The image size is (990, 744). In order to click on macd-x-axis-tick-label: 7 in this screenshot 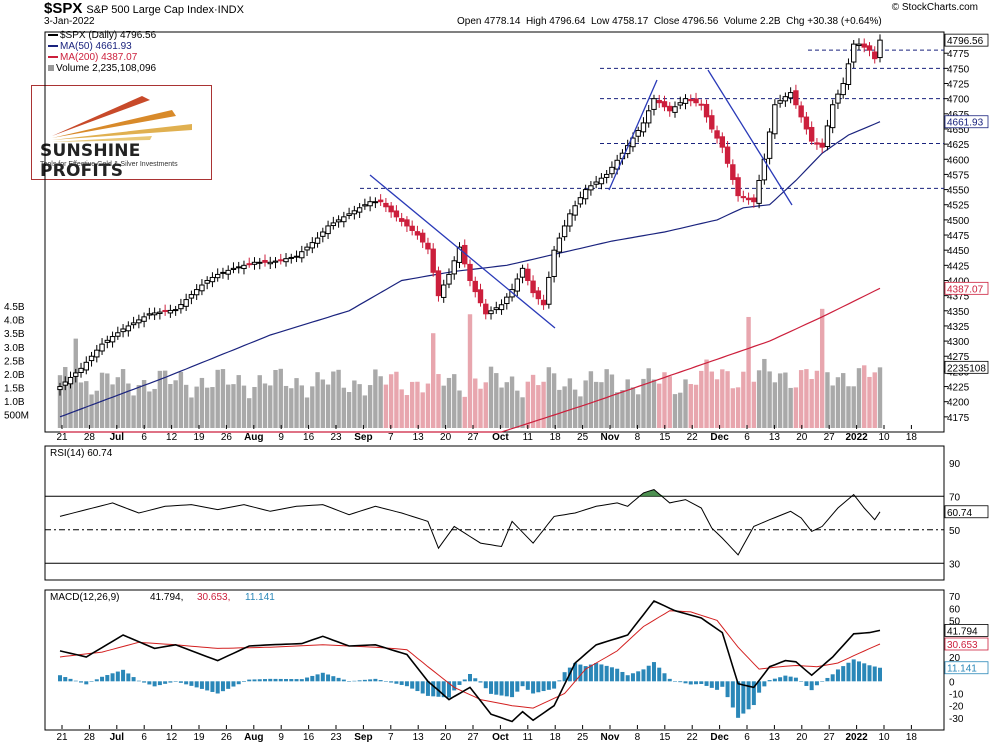, I will do `click(391, 737)`.